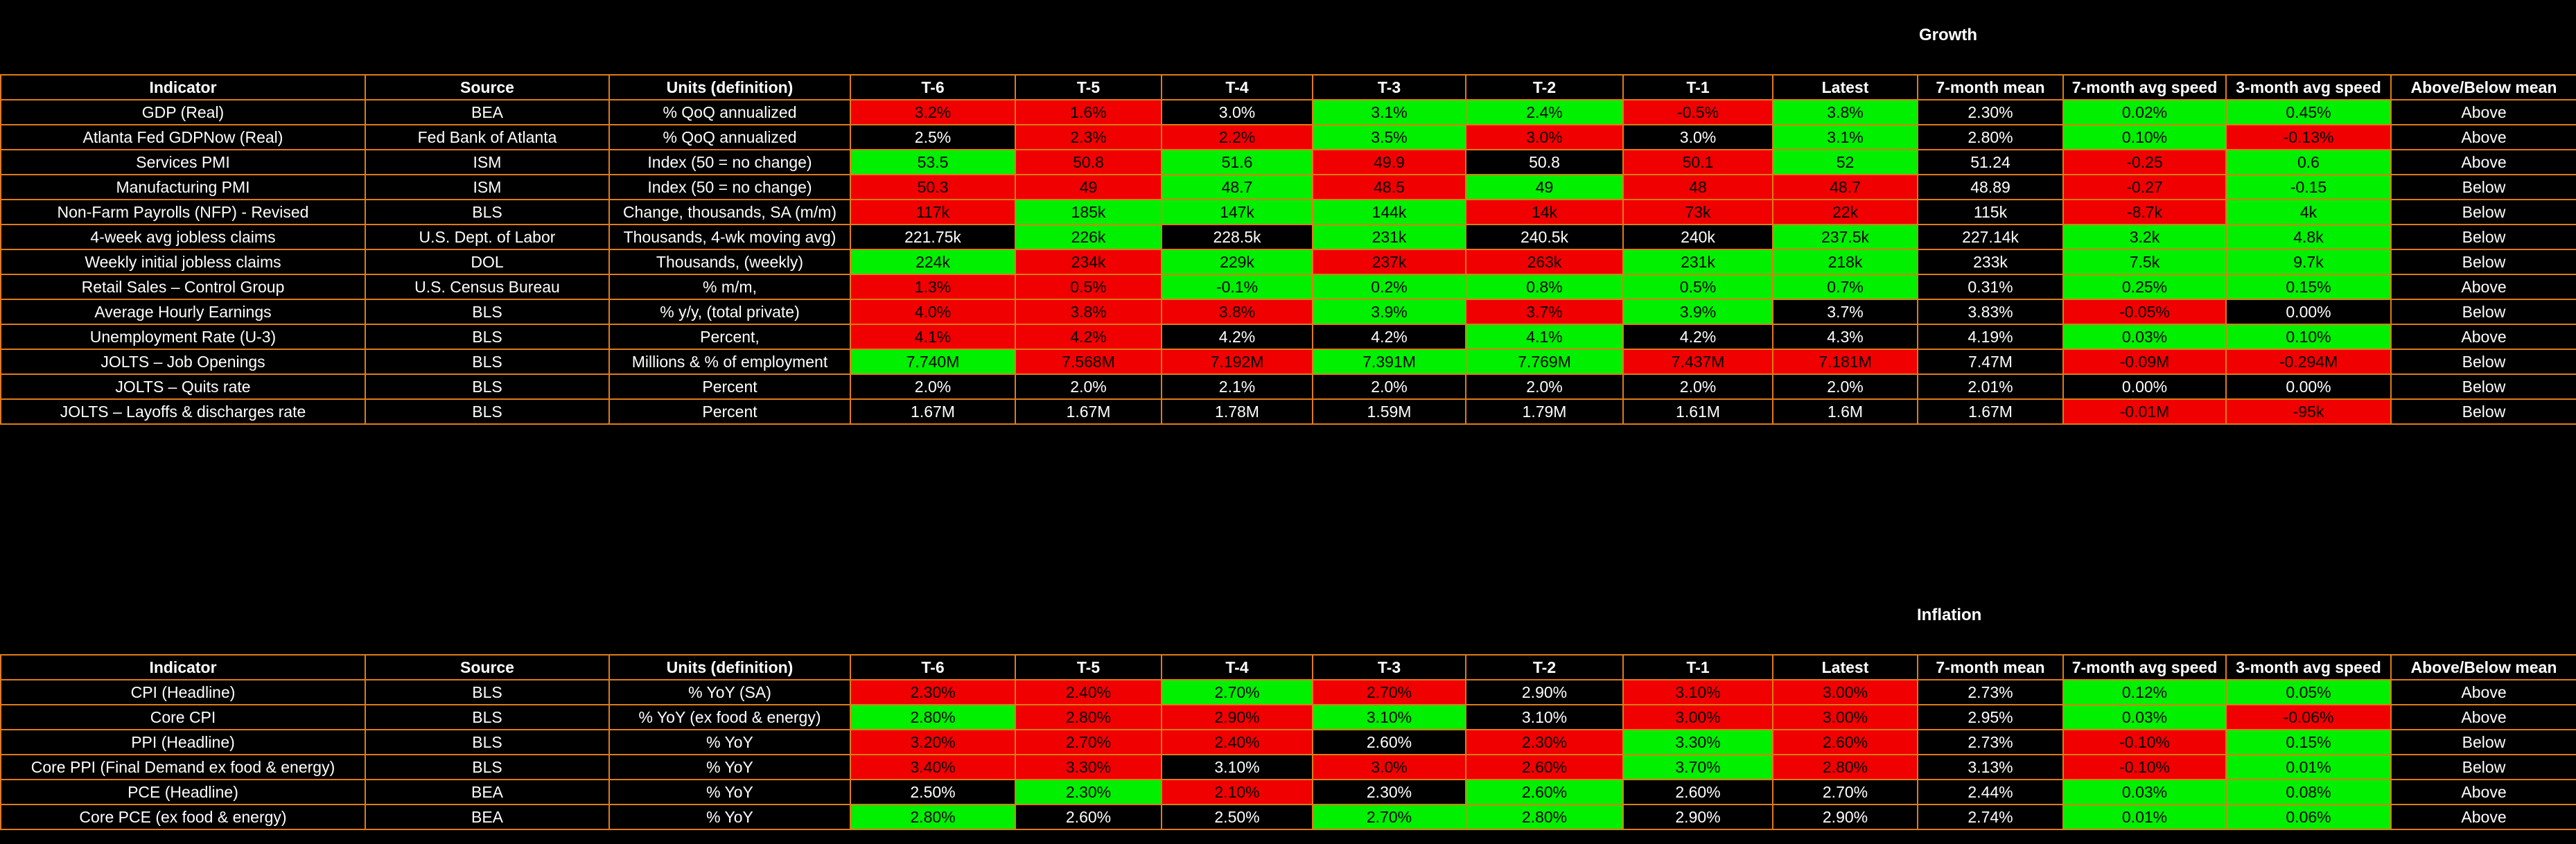  I want to click on cell-7-month-mean: 227.14k, so click(1990, 237).